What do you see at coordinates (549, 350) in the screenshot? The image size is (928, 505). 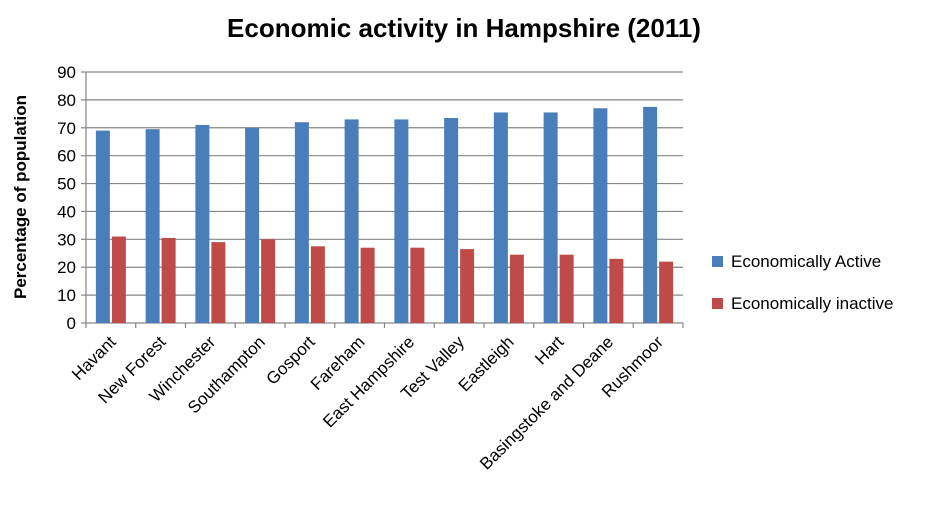 I see `x-tick-label: Hart` at bounding box center [549, 350].